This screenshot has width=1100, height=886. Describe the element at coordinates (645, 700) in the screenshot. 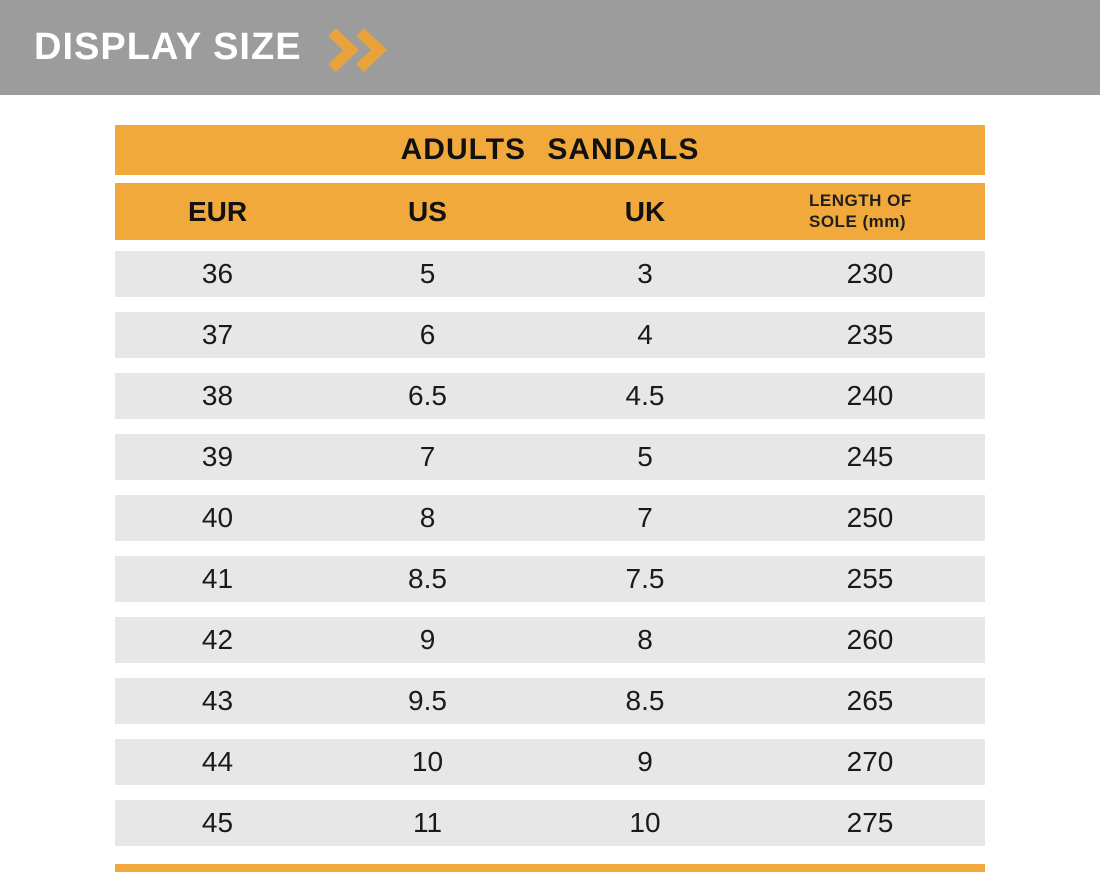

I see `cell-uk: 8.5` at that location.